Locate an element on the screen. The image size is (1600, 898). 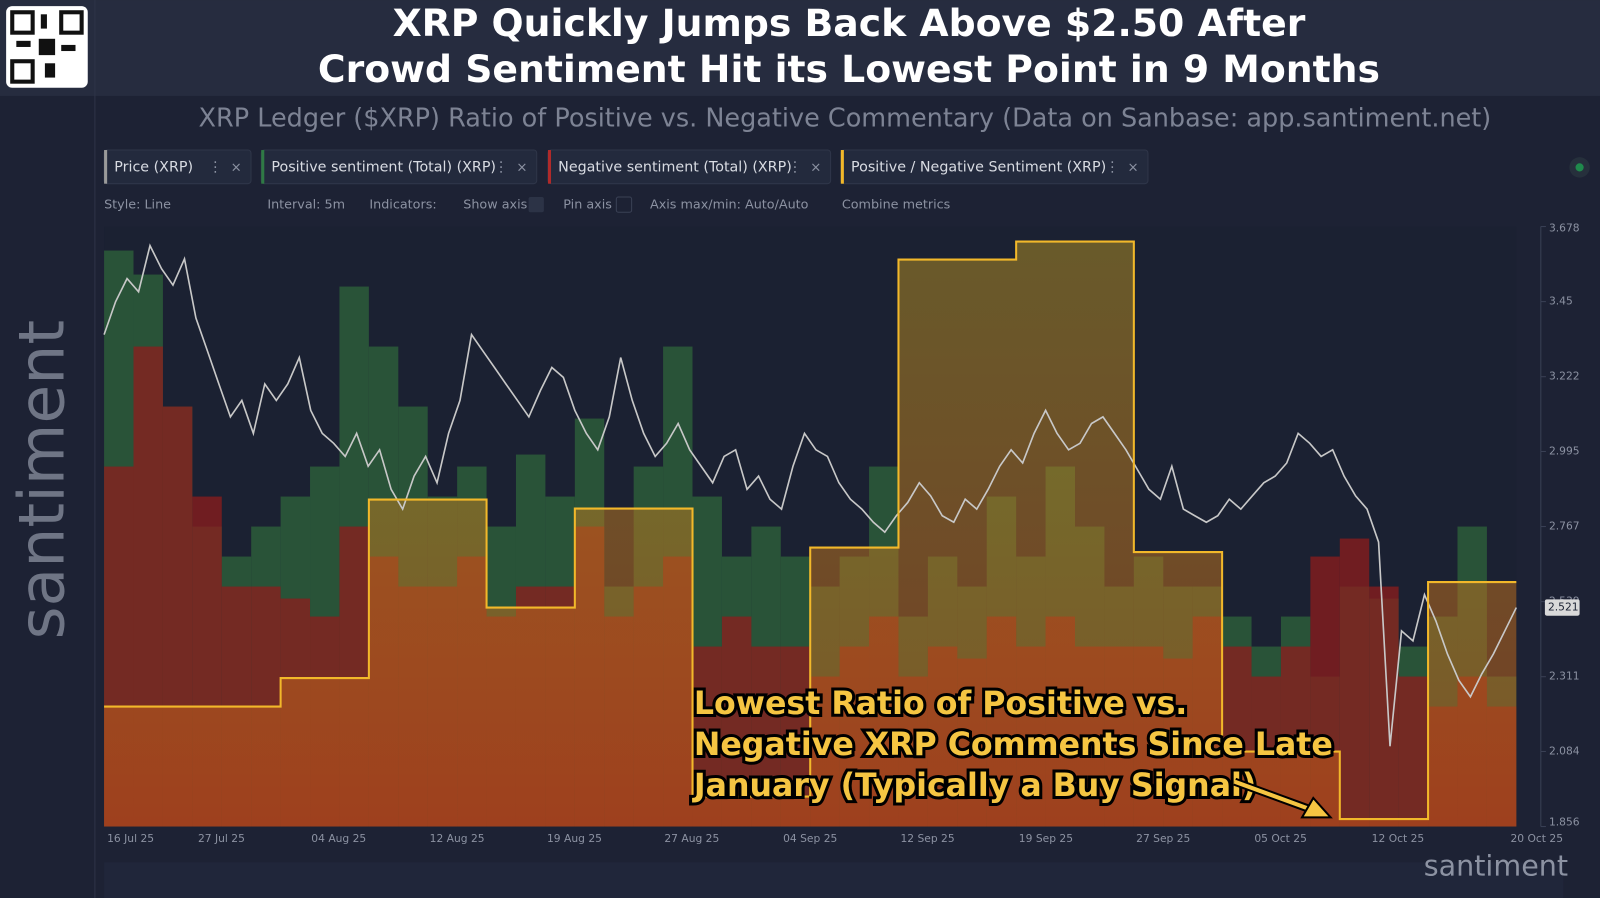
toolbar-item: Pin axis is located at coordinates (587, 205).